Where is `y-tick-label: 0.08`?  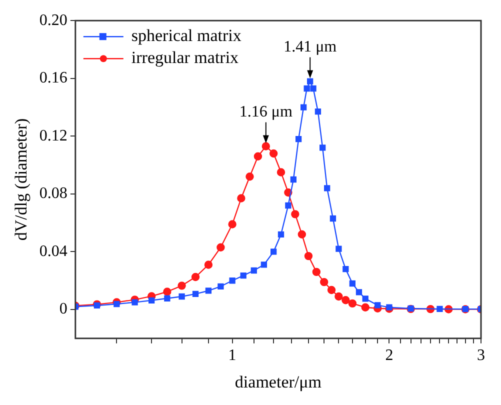 y-tick-label: 0.08 is located at coordinates (53, 193).